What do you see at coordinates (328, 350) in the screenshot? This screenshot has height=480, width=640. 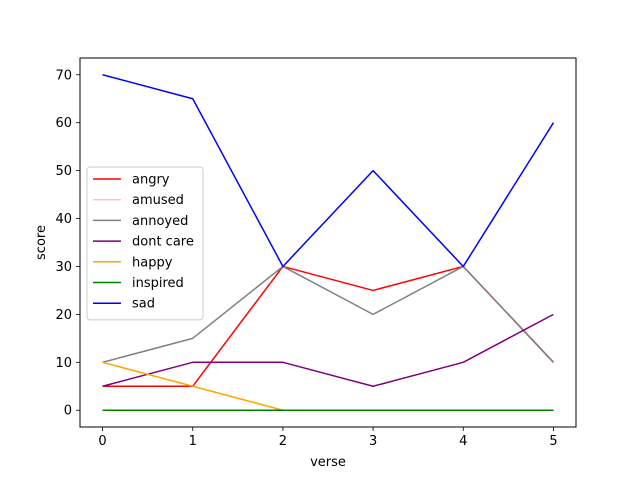 I see `series-line-dont-care` at bounding box center [328, 350].